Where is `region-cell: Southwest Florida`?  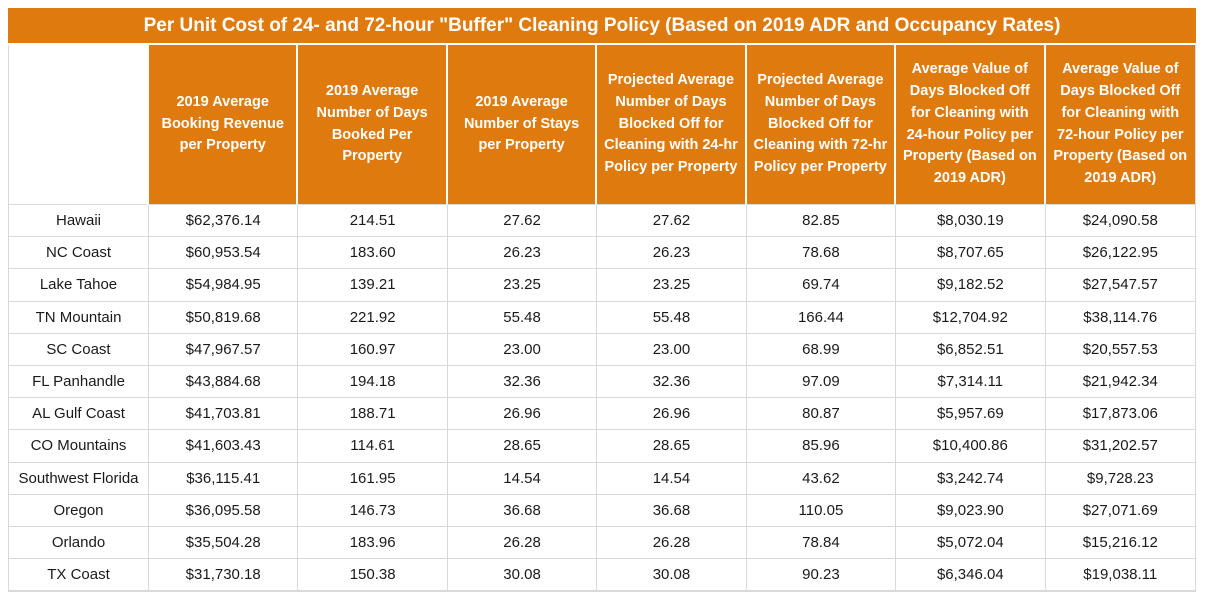
region-cell: Southwest Florida is located at coordinates (79, 478).